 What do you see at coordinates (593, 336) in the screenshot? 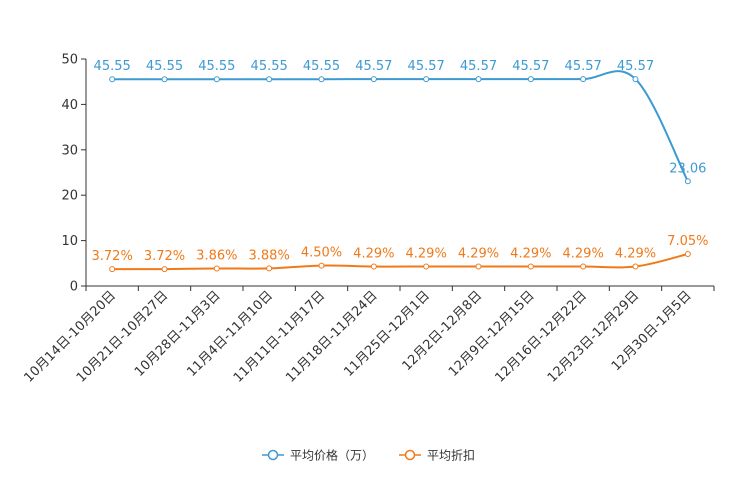
I see `x-tick-label: 12月23日-12月29日` at bounding box center [593, 336].